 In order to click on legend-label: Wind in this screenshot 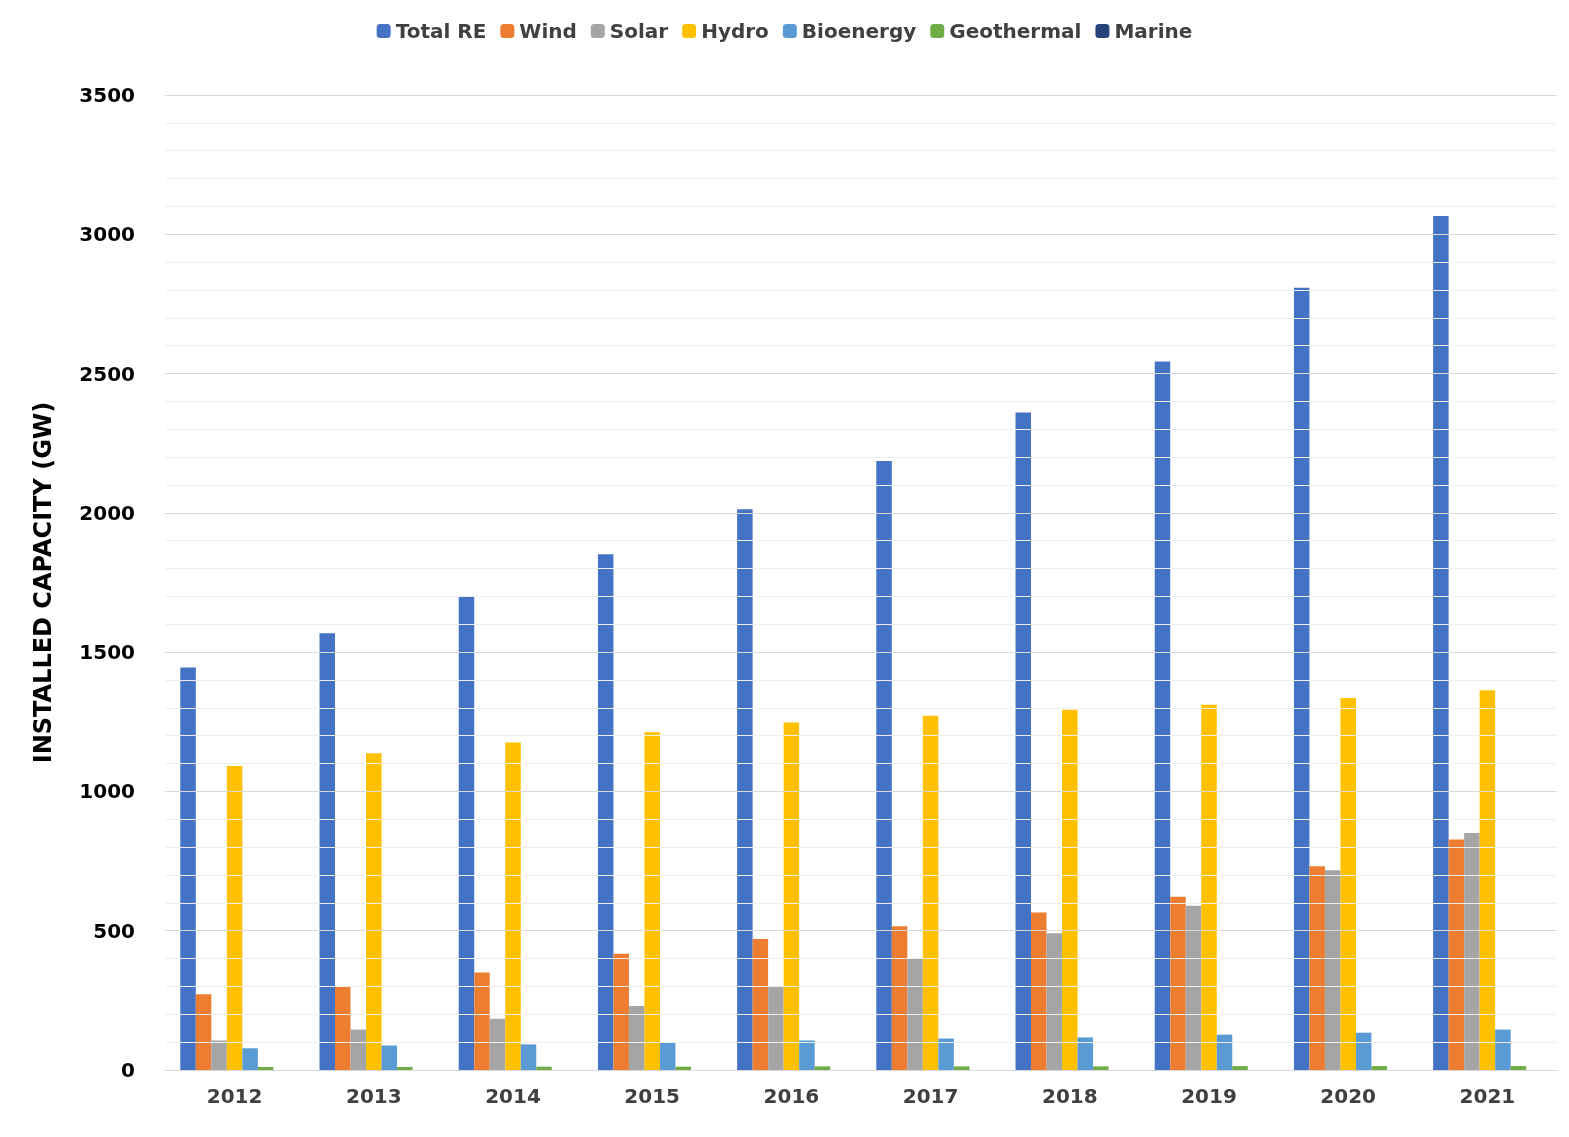, I will do `click(548, 31)`.